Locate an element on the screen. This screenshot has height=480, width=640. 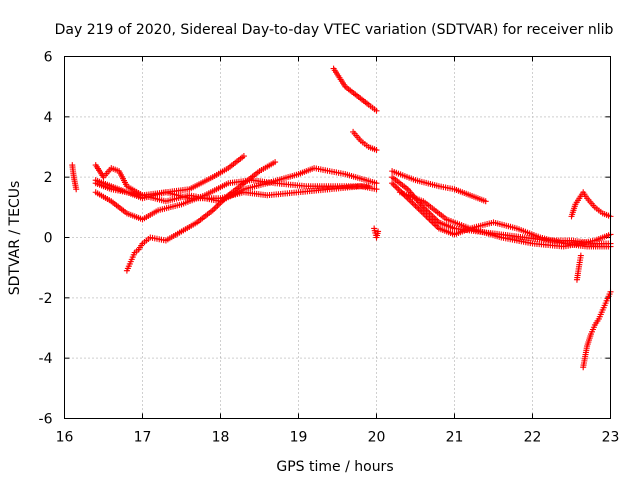
y-tick-label: -2 is located at coordinates (46, 299).